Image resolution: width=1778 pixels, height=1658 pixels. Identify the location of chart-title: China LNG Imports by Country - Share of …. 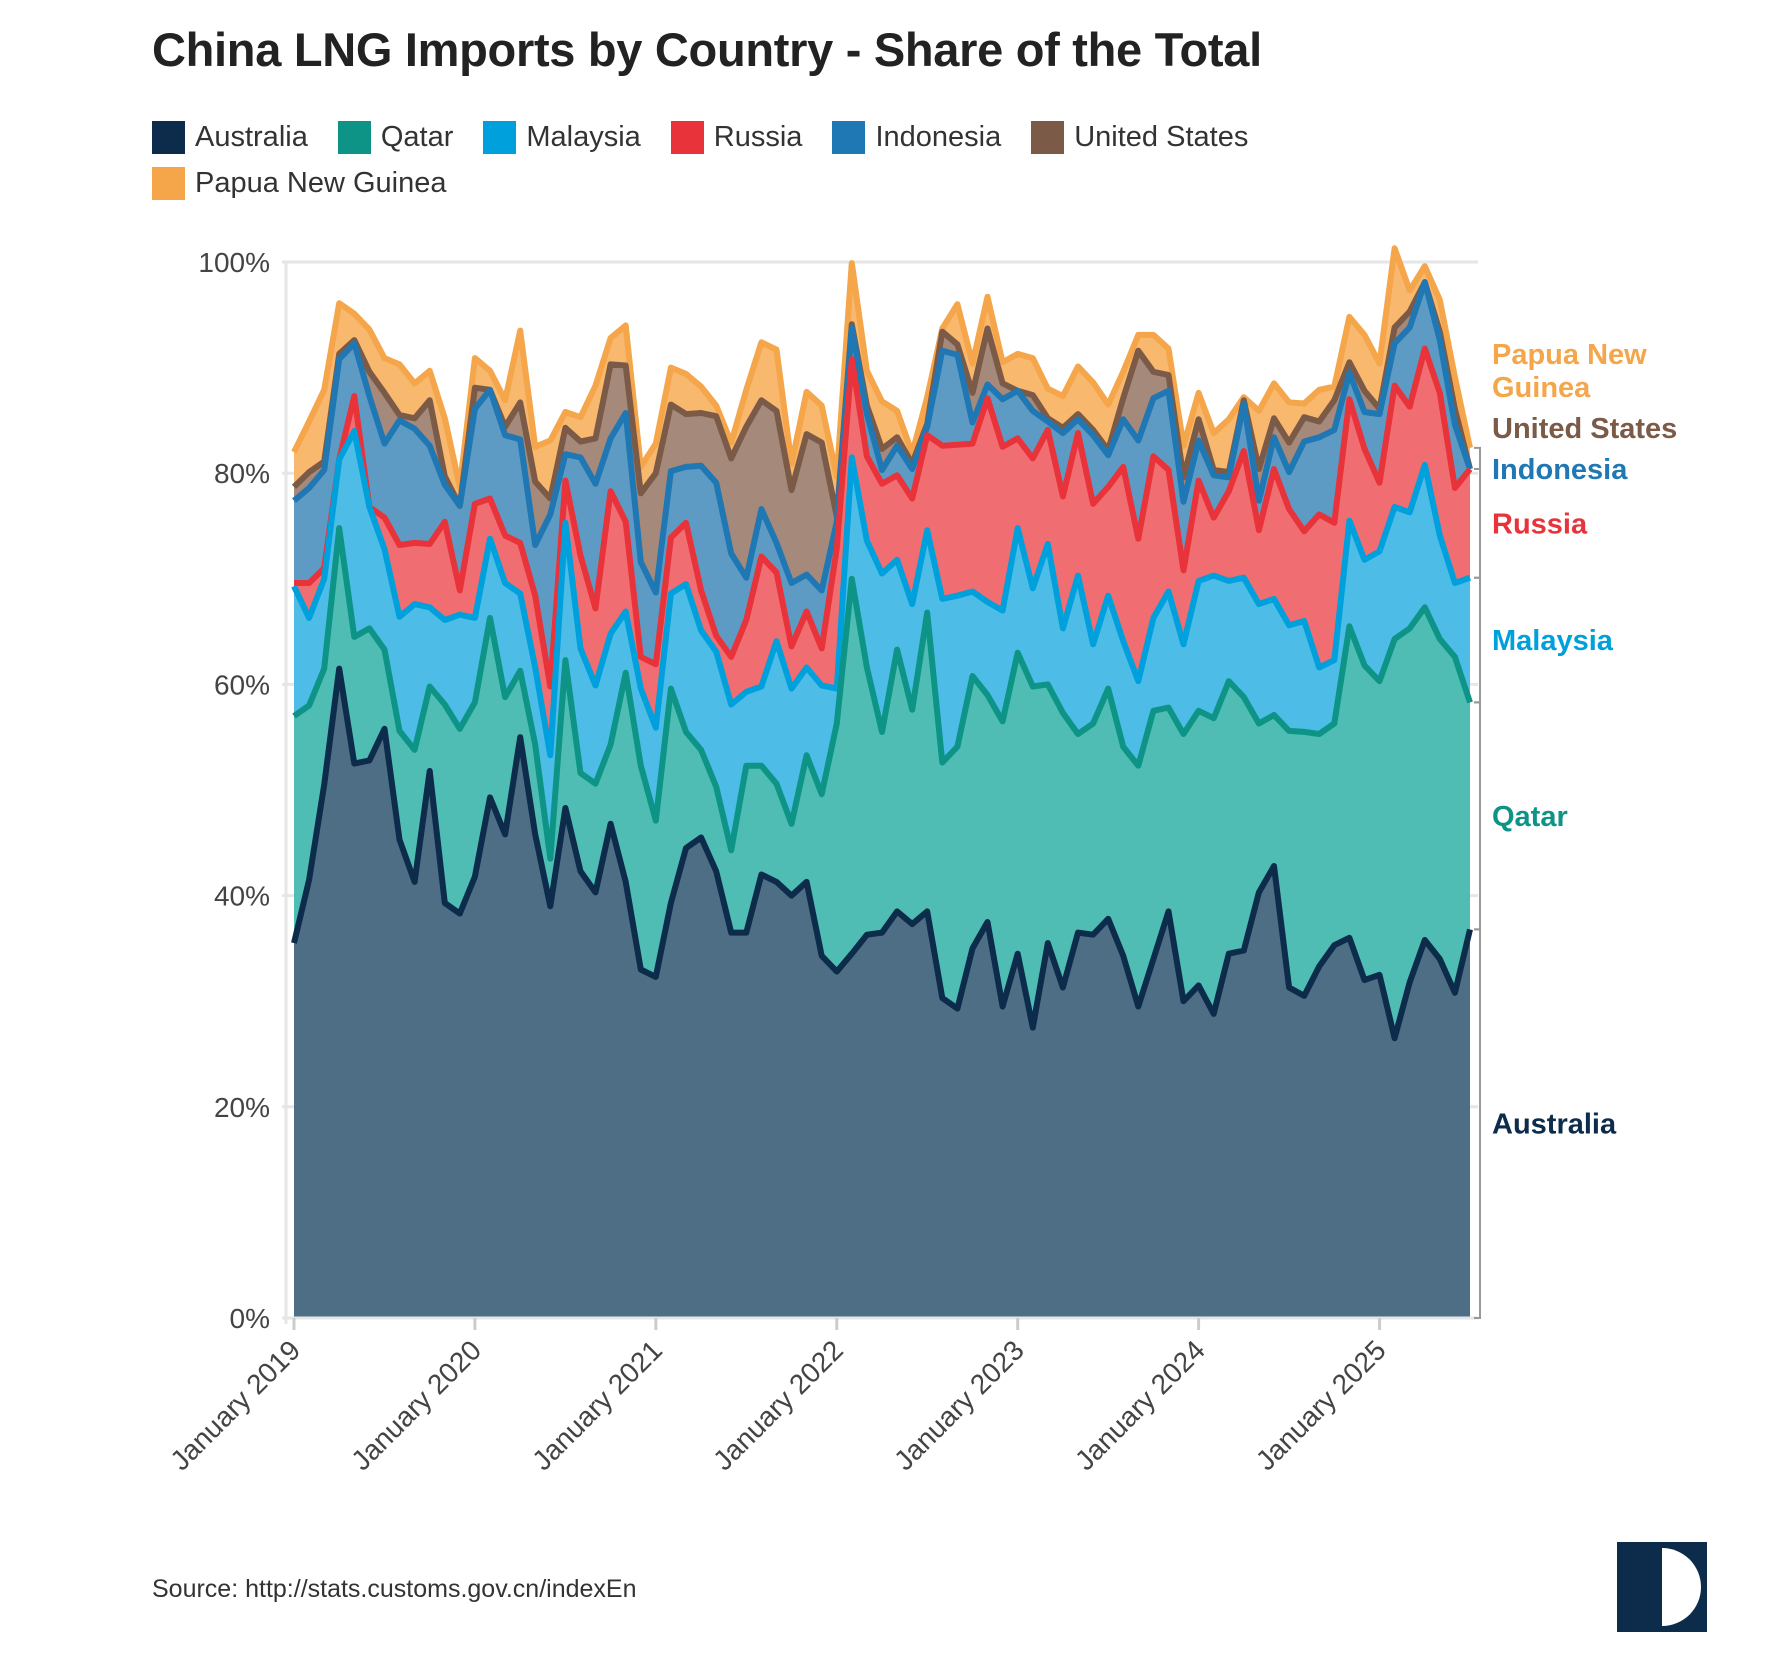
(707, 49).